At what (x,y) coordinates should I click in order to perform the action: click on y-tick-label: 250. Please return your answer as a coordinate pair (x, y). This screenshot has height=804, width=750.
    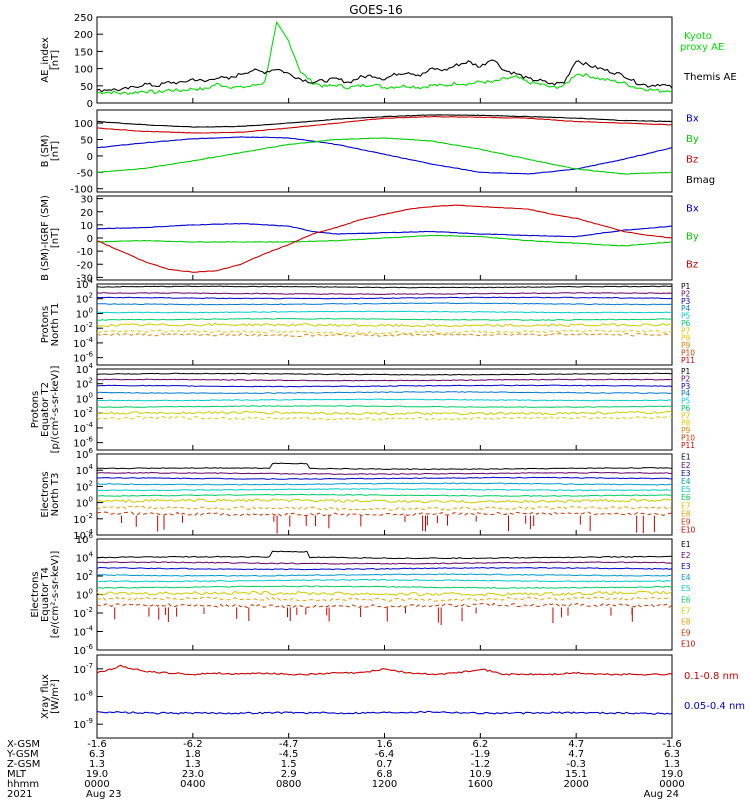
    Looking at the image, I should click on (83, 18).